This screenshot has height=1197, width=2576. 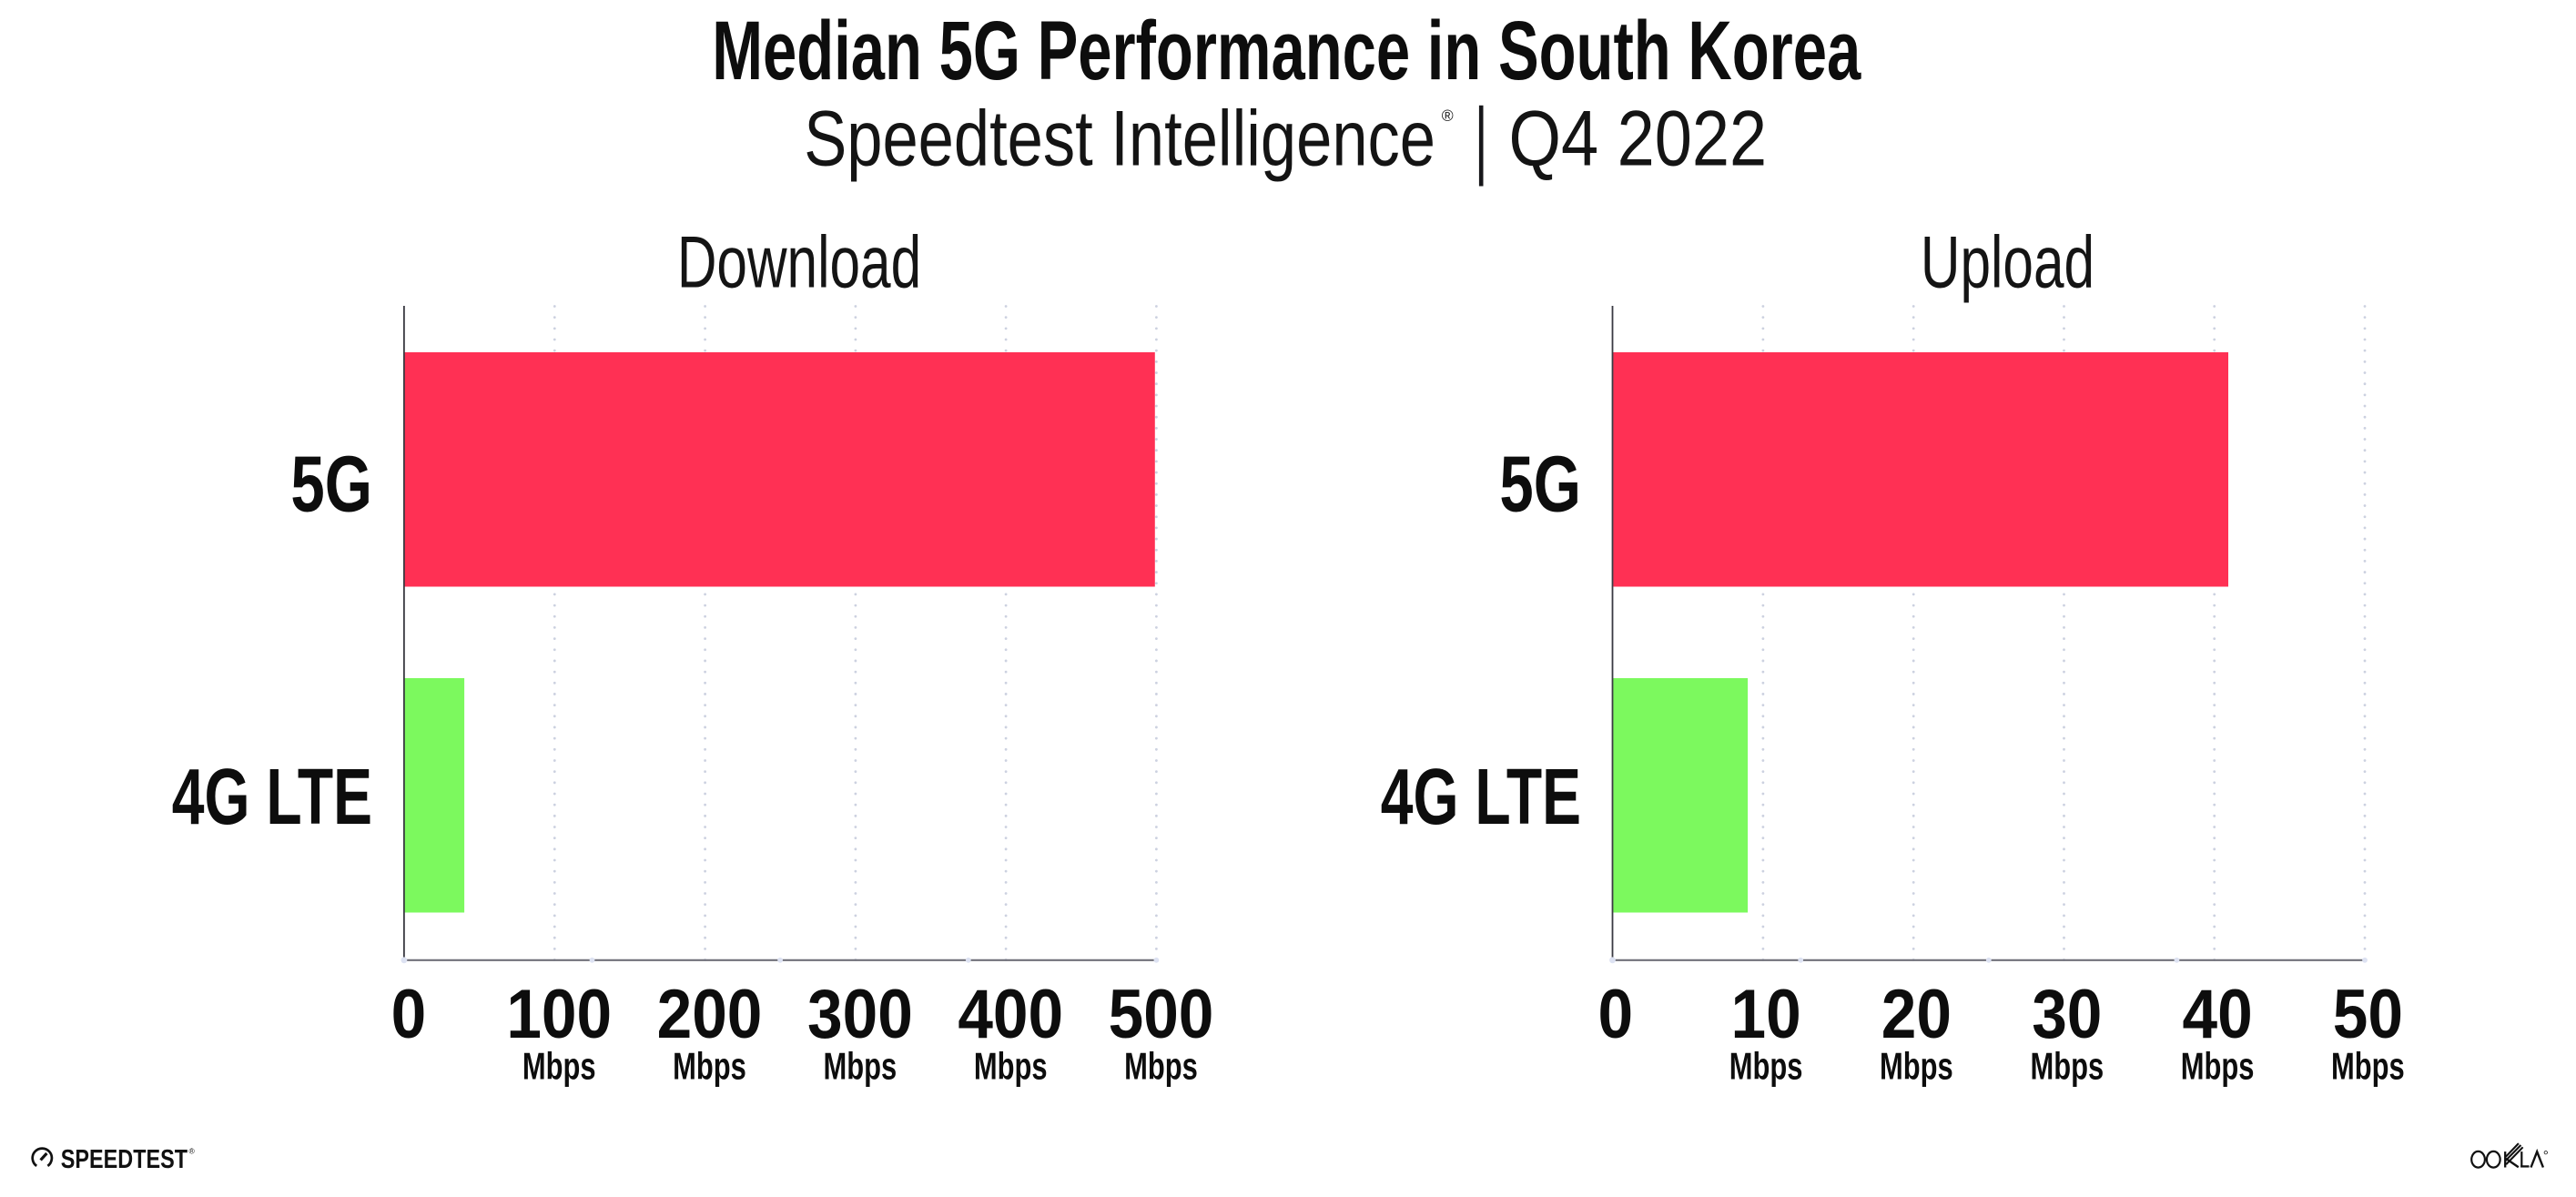 I want to click on svg-text: 300, so click(x=860, y=1015).